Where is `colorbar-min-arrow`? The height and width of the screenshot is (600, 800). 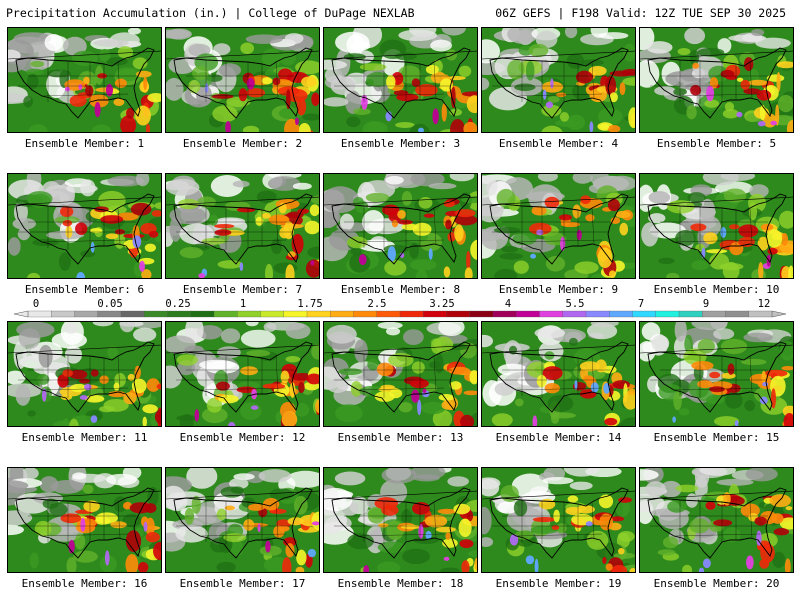
colorbar-min-arrow is located at coordinates (21, 314).